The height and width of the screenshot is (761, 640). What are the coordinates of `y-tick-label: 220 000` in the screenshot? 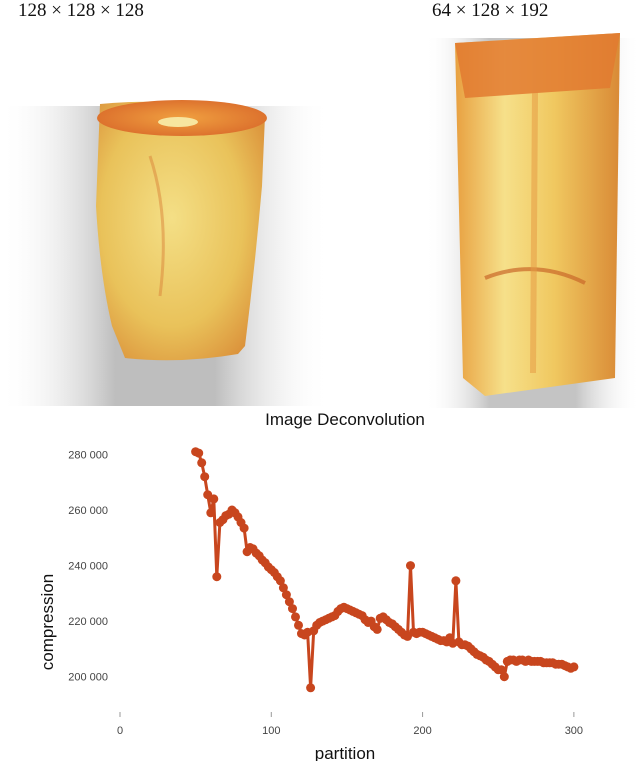 It's located at (88, 622).